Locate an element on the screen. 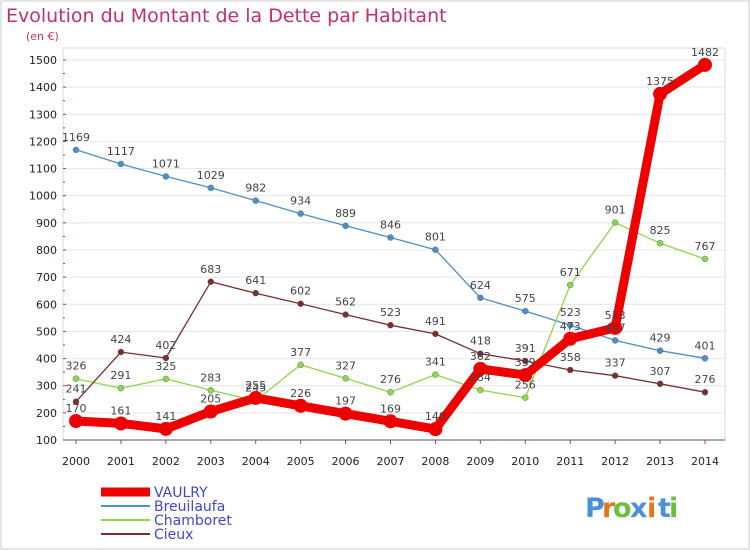 The image size is (750, 550). data-label: 934 is located at coordinates (300, 201).